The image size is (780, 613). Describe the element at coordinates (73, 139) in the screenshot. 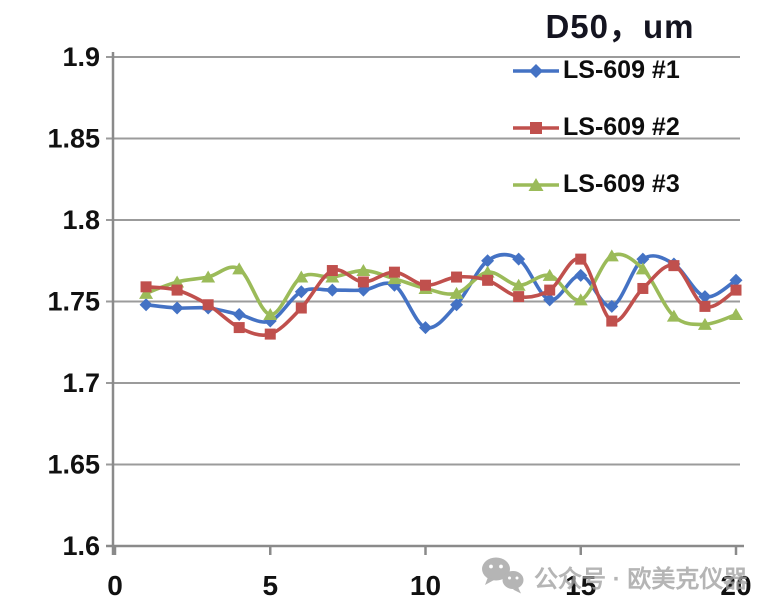

I see `y-axis-label: 1.85` at that location.